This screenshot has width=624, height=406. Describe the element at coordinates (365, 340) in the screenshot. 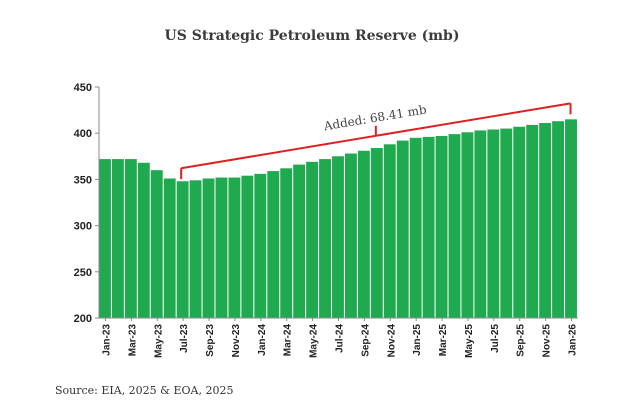

I see `x-tick-label: Sep-24` at that location.